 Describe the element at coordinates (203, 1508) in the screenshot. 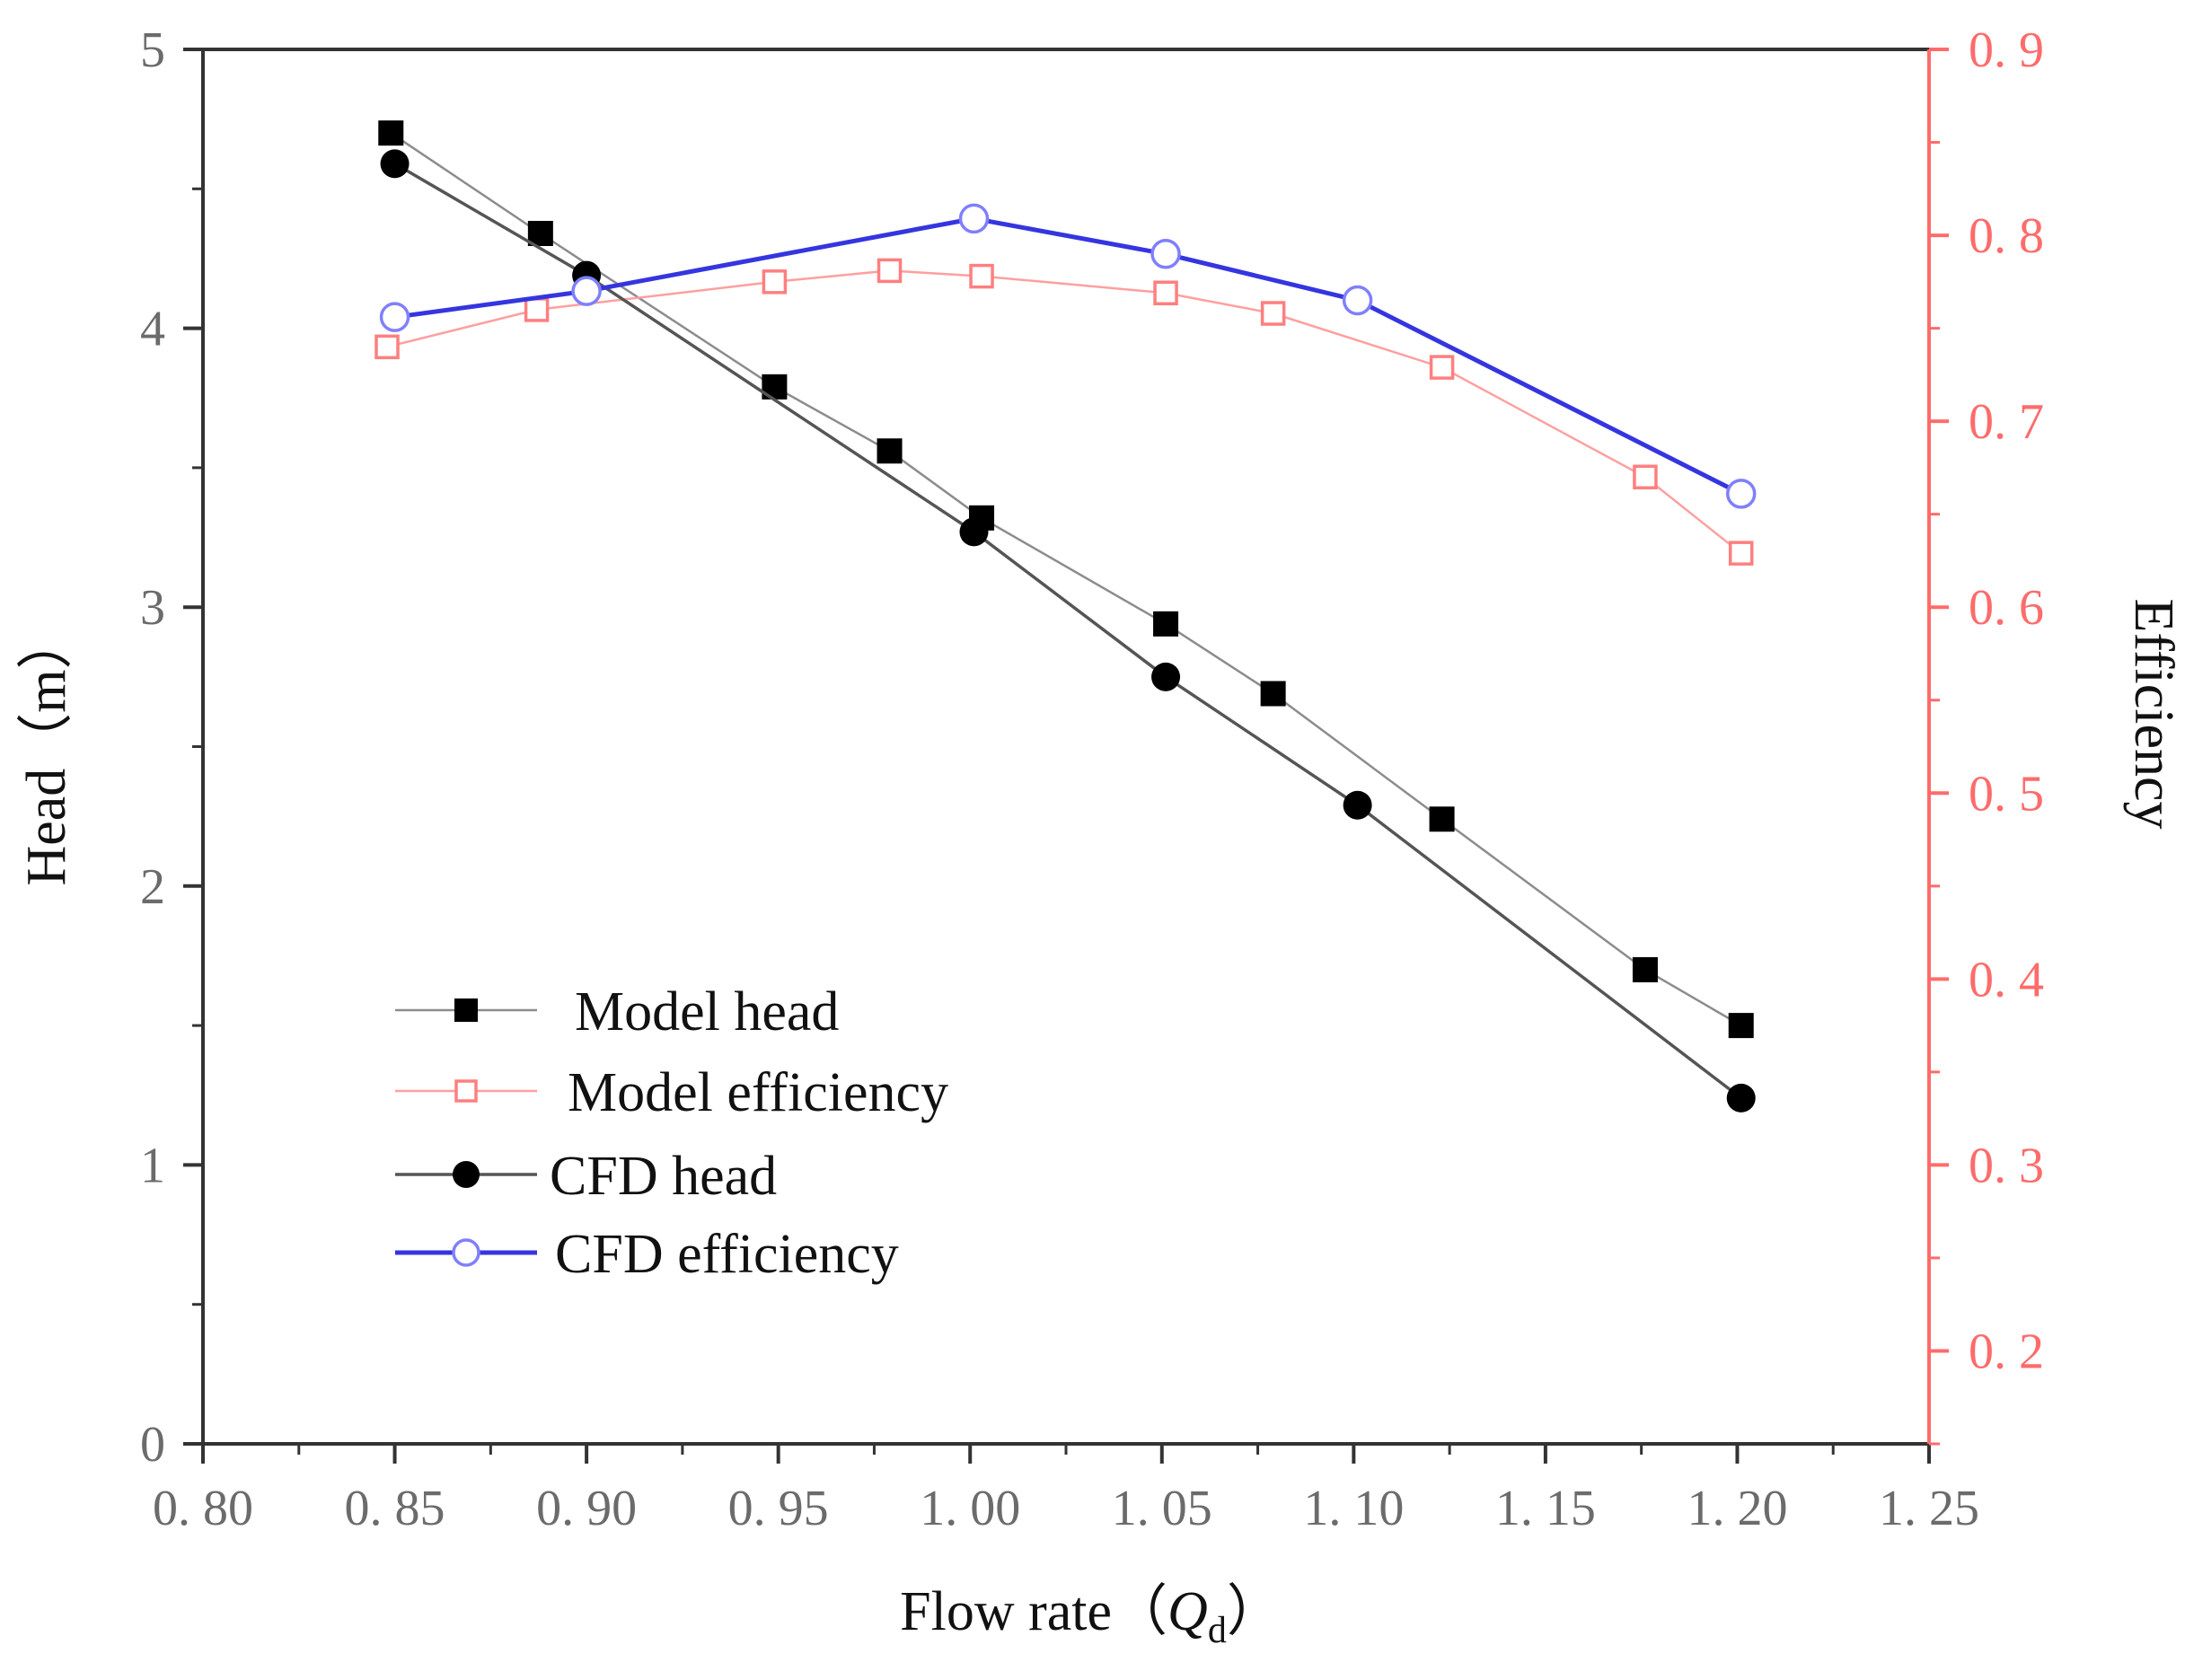

I see `x-tick-label: 0. 80` at that location.